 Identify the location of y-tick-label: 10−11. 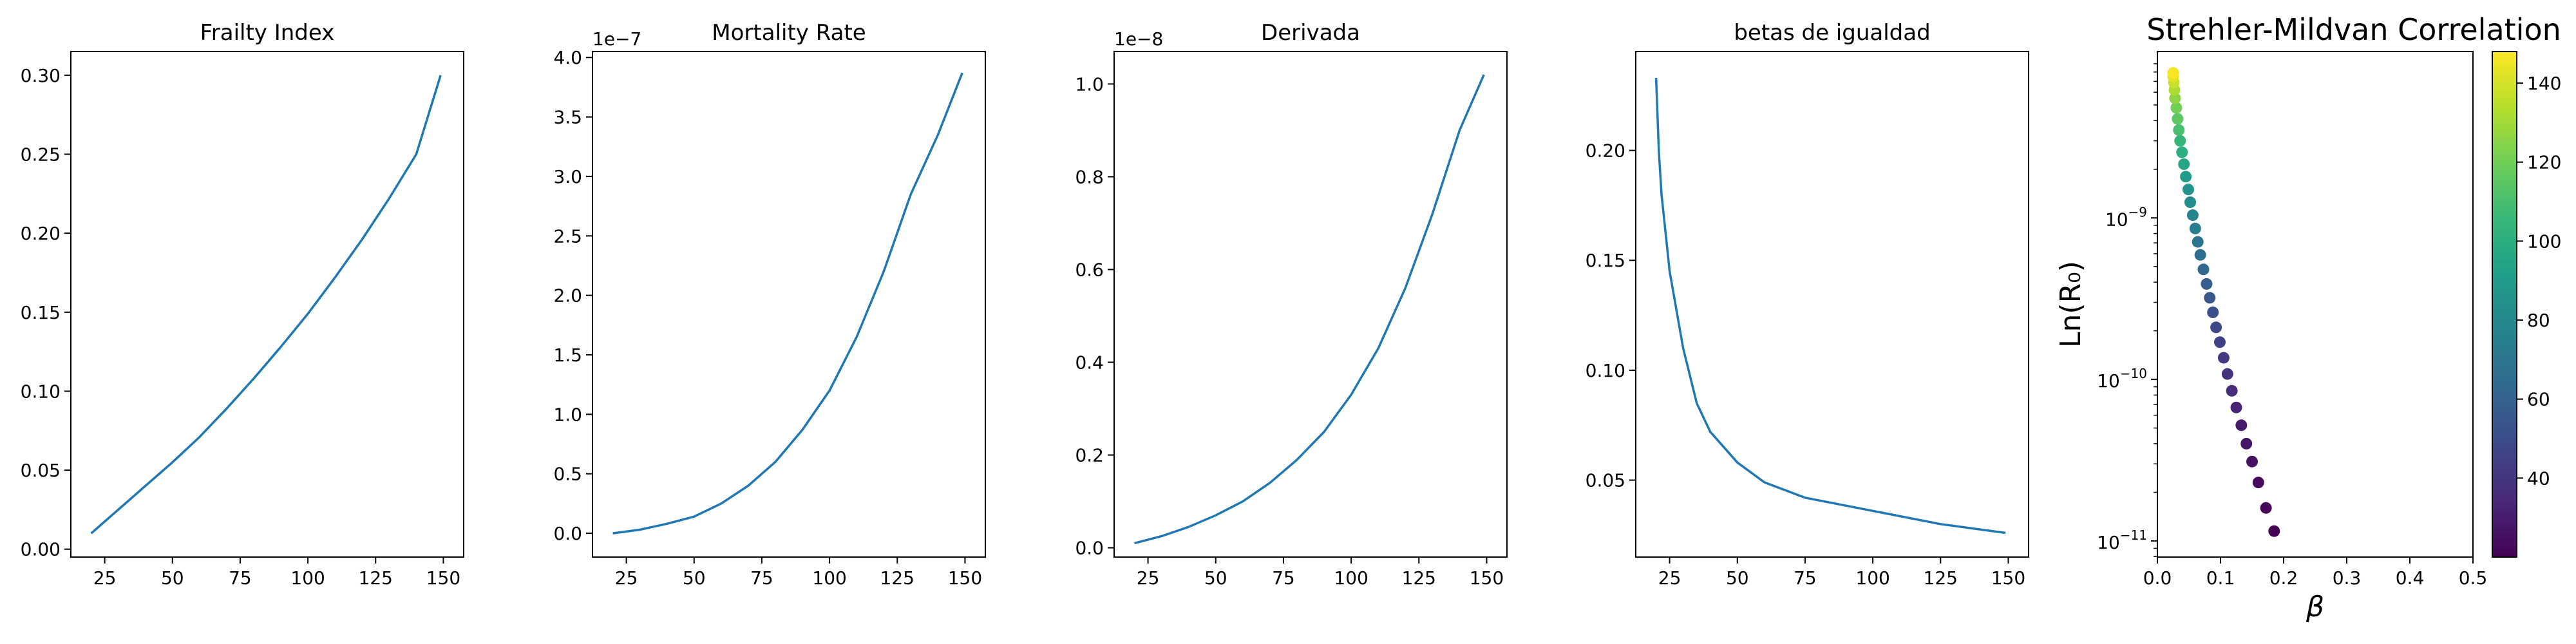
(2122, 540).